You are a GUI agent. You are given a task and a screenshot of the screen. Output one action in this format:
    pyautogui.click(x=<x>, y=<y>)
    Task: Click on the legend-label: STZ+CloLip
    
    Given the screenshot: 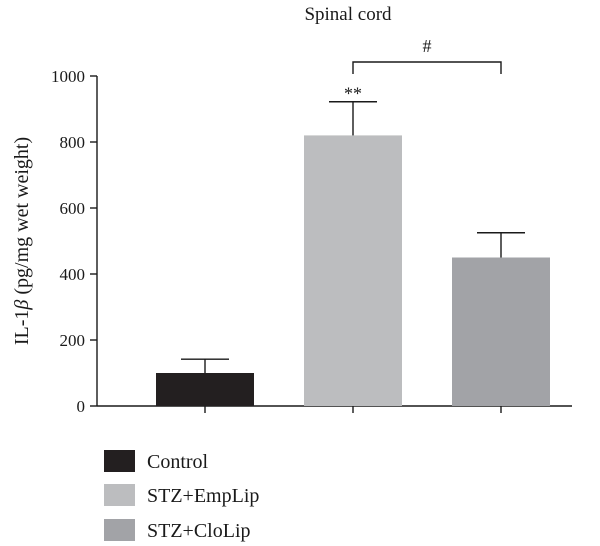 What is the action you would take?
    pyautogui.click(x=199, y=531)
    